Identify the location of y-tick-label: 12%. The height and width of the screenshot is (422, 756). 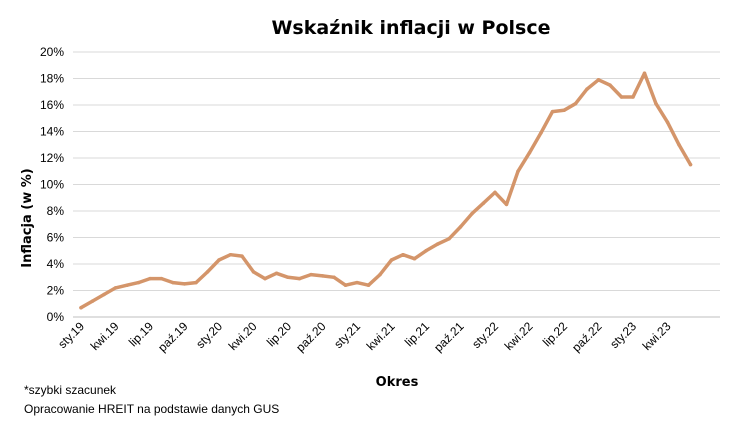
(52, 158).